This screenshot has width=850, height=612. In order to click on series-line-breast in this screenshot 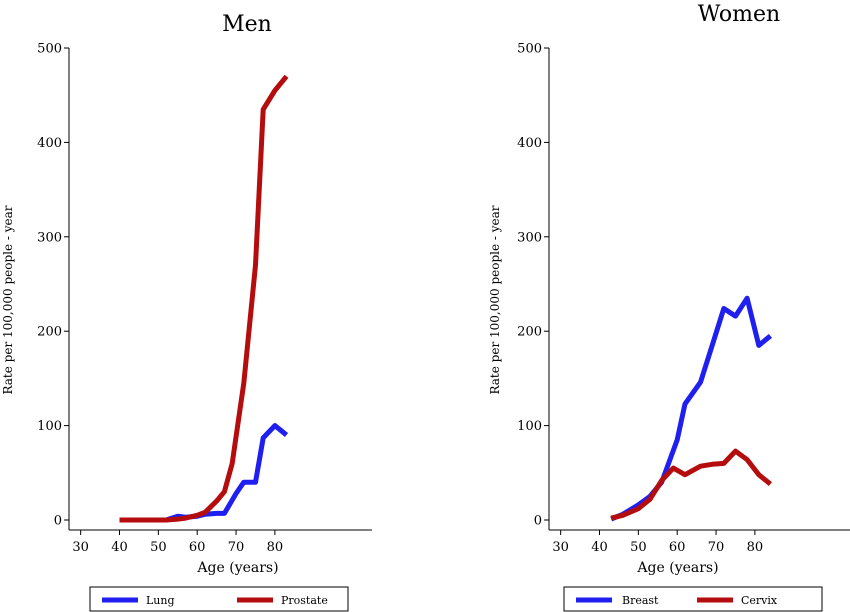, I will do `click(691, 408)`.